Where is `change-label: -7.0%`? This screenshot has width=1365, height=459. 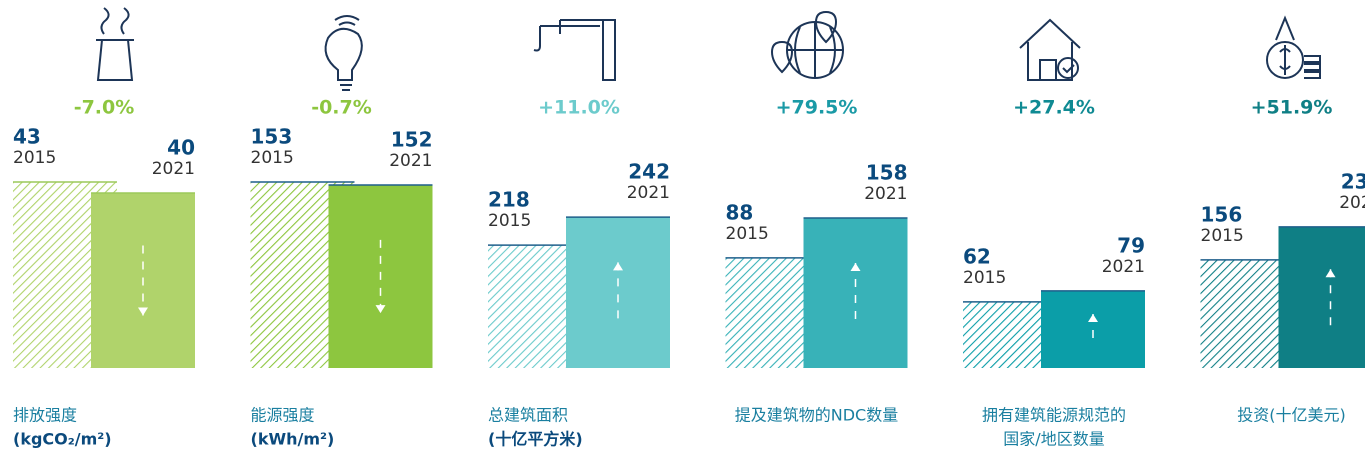 change-label: -7.0% is located at coordinates (104, 108).